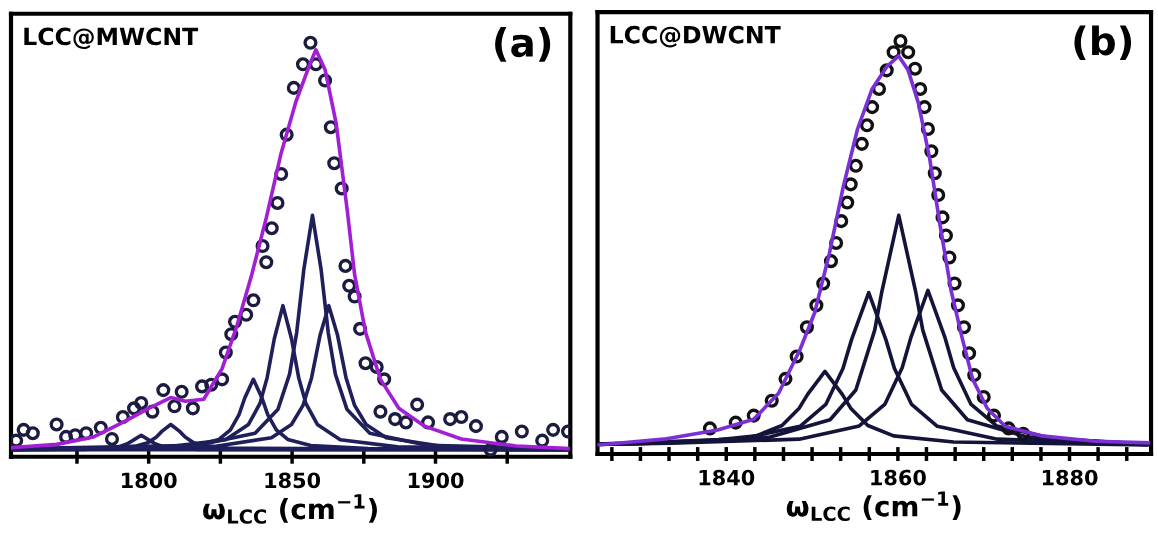 This screenshot has width=1158, height=551. What do you see at coordinates (293, 480) in the screenshot?
I see `x-tick-label: 1850` at bounding box center [293, 480].